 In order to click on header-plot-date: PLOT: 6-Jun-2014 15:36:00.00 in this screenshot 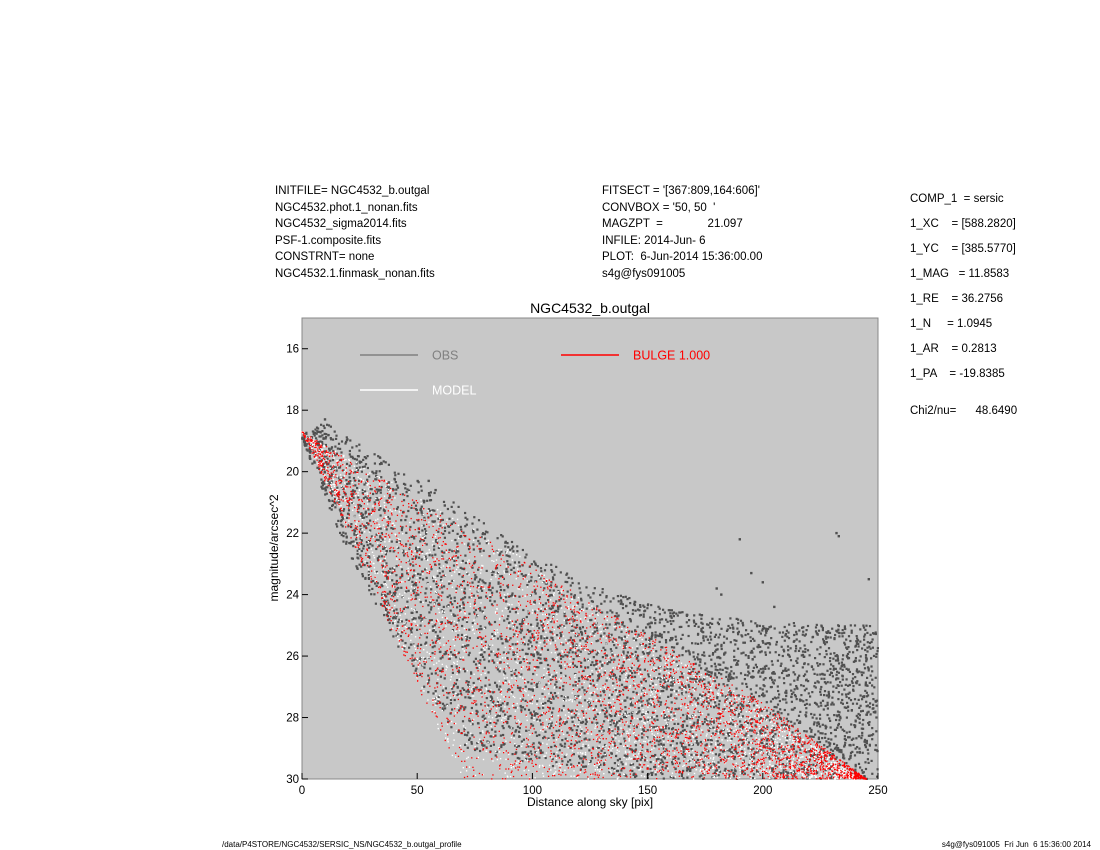, I will do `click(682, 257)`.